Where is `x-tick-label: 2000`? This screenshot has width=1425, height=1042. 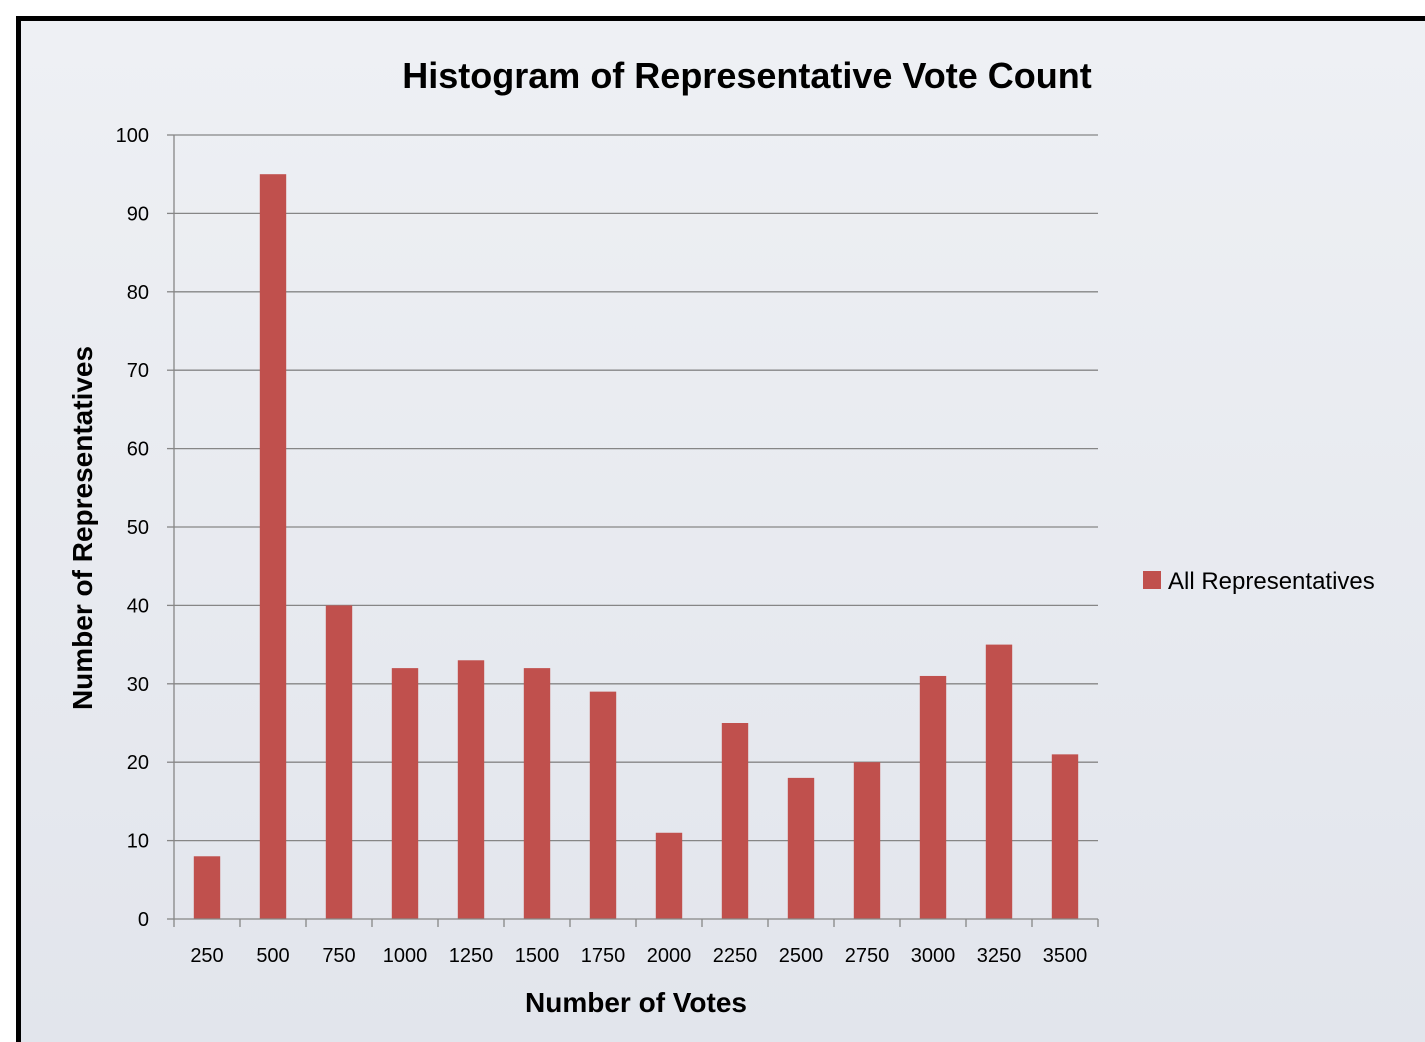 x-tick-label: 2000 is located at coordinates (669, 956).